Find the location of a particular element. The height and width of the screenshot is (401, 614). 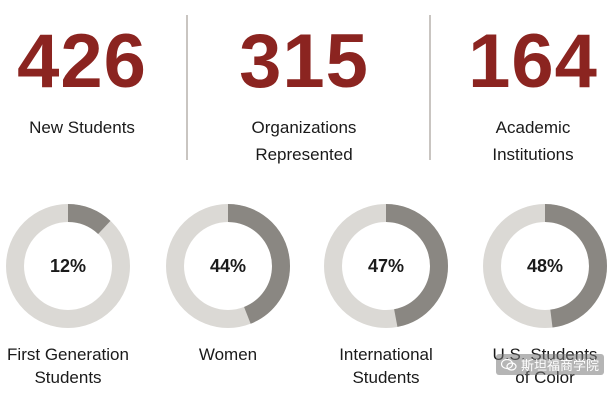

stat-institutions: 164 Academic Institutions is located at coordinates (528, 95).